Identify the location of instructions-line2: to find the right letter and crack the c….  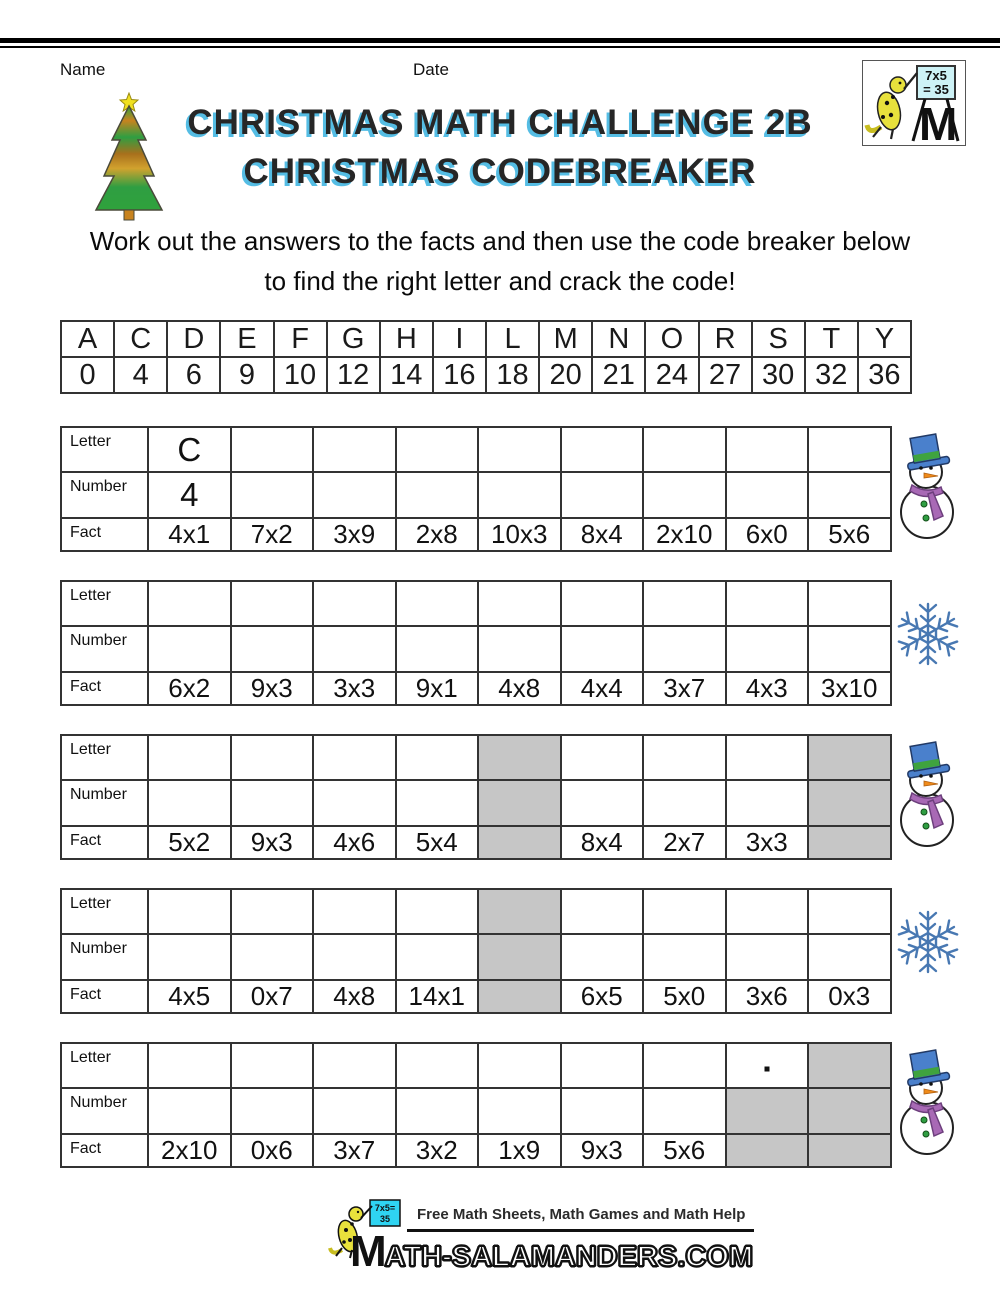
(500, 281).